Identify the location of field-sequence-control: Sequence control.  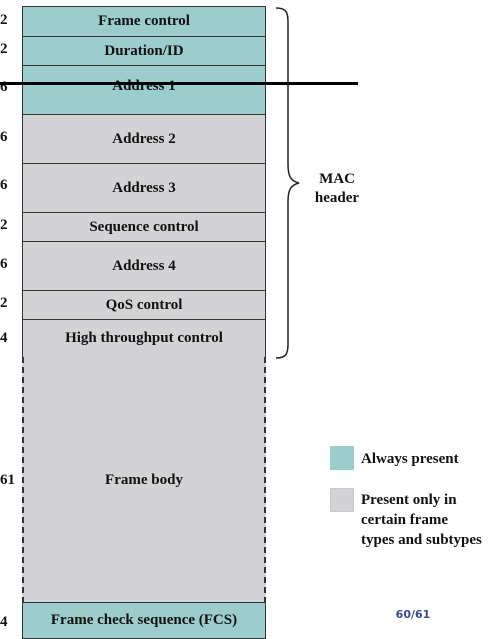
(144, 227).